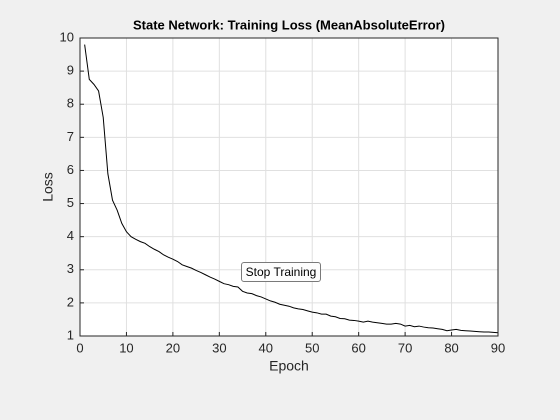 The width and height of the screenshot is (560, 420). What do you see at coordinates (67, 36) in the screenshot?
I see `y-tick-label: 10` at bounding box center [67, 36].